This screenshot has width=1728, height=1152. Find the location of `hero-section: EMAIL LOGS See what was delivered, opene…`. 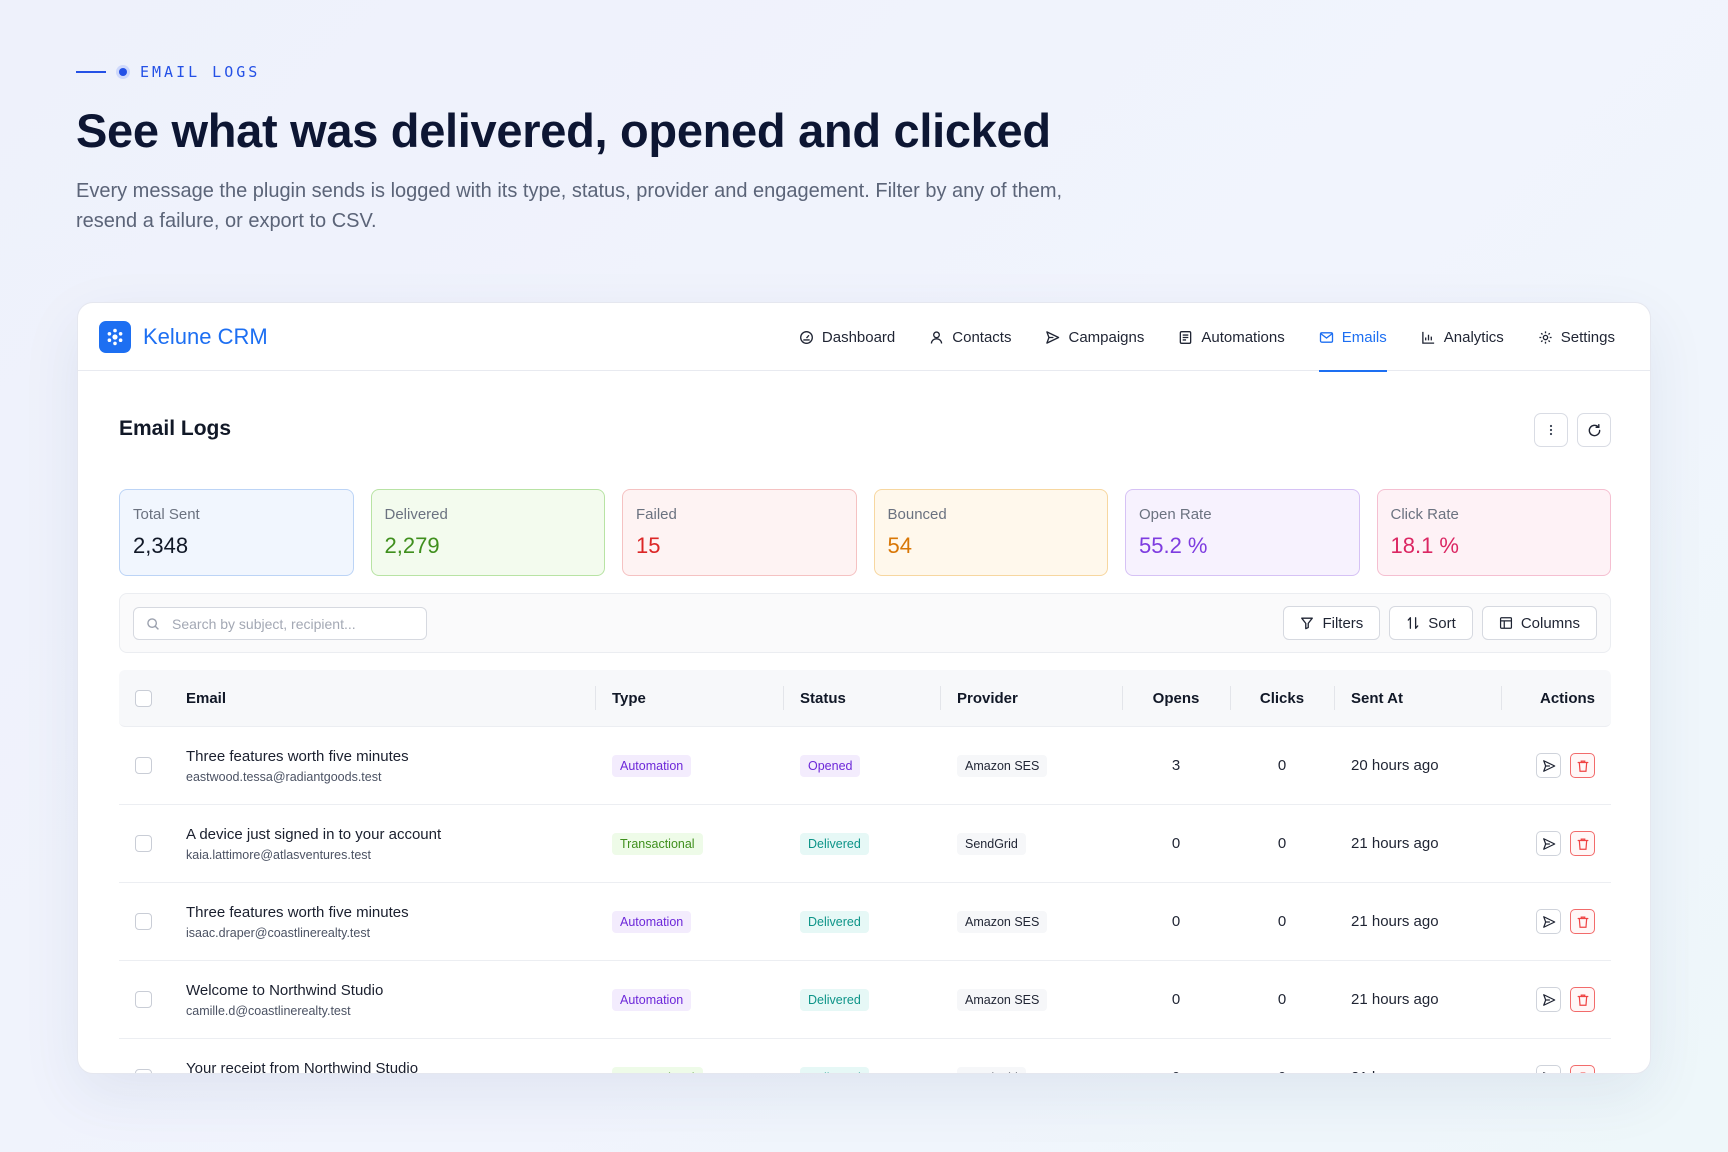

hero-section: EMAIL LOGS See what was delivered, opene… is located at coordinates (676, 148).